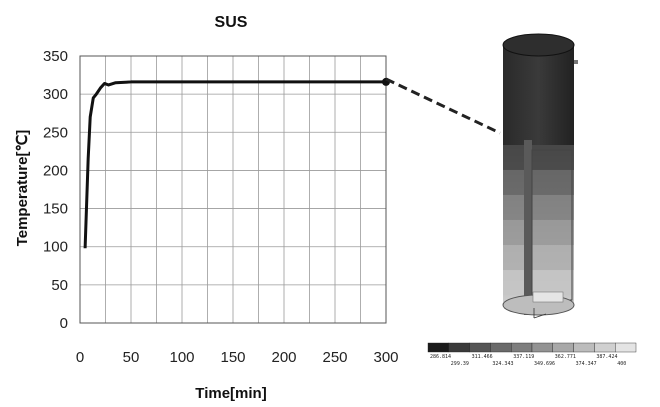 The width and height of the screenshot is (660, 407). Describe the element at coordinates (55, 132) in the screenshot. I see `y-tick-label: 250` at that location.